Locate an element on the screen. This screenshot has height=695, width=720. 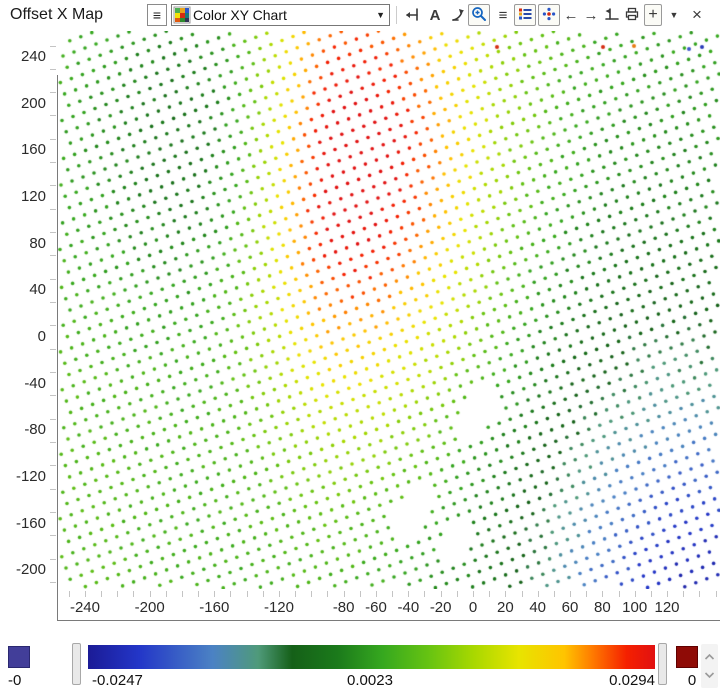
axis-flag-button is located at coordinates (612, 15).